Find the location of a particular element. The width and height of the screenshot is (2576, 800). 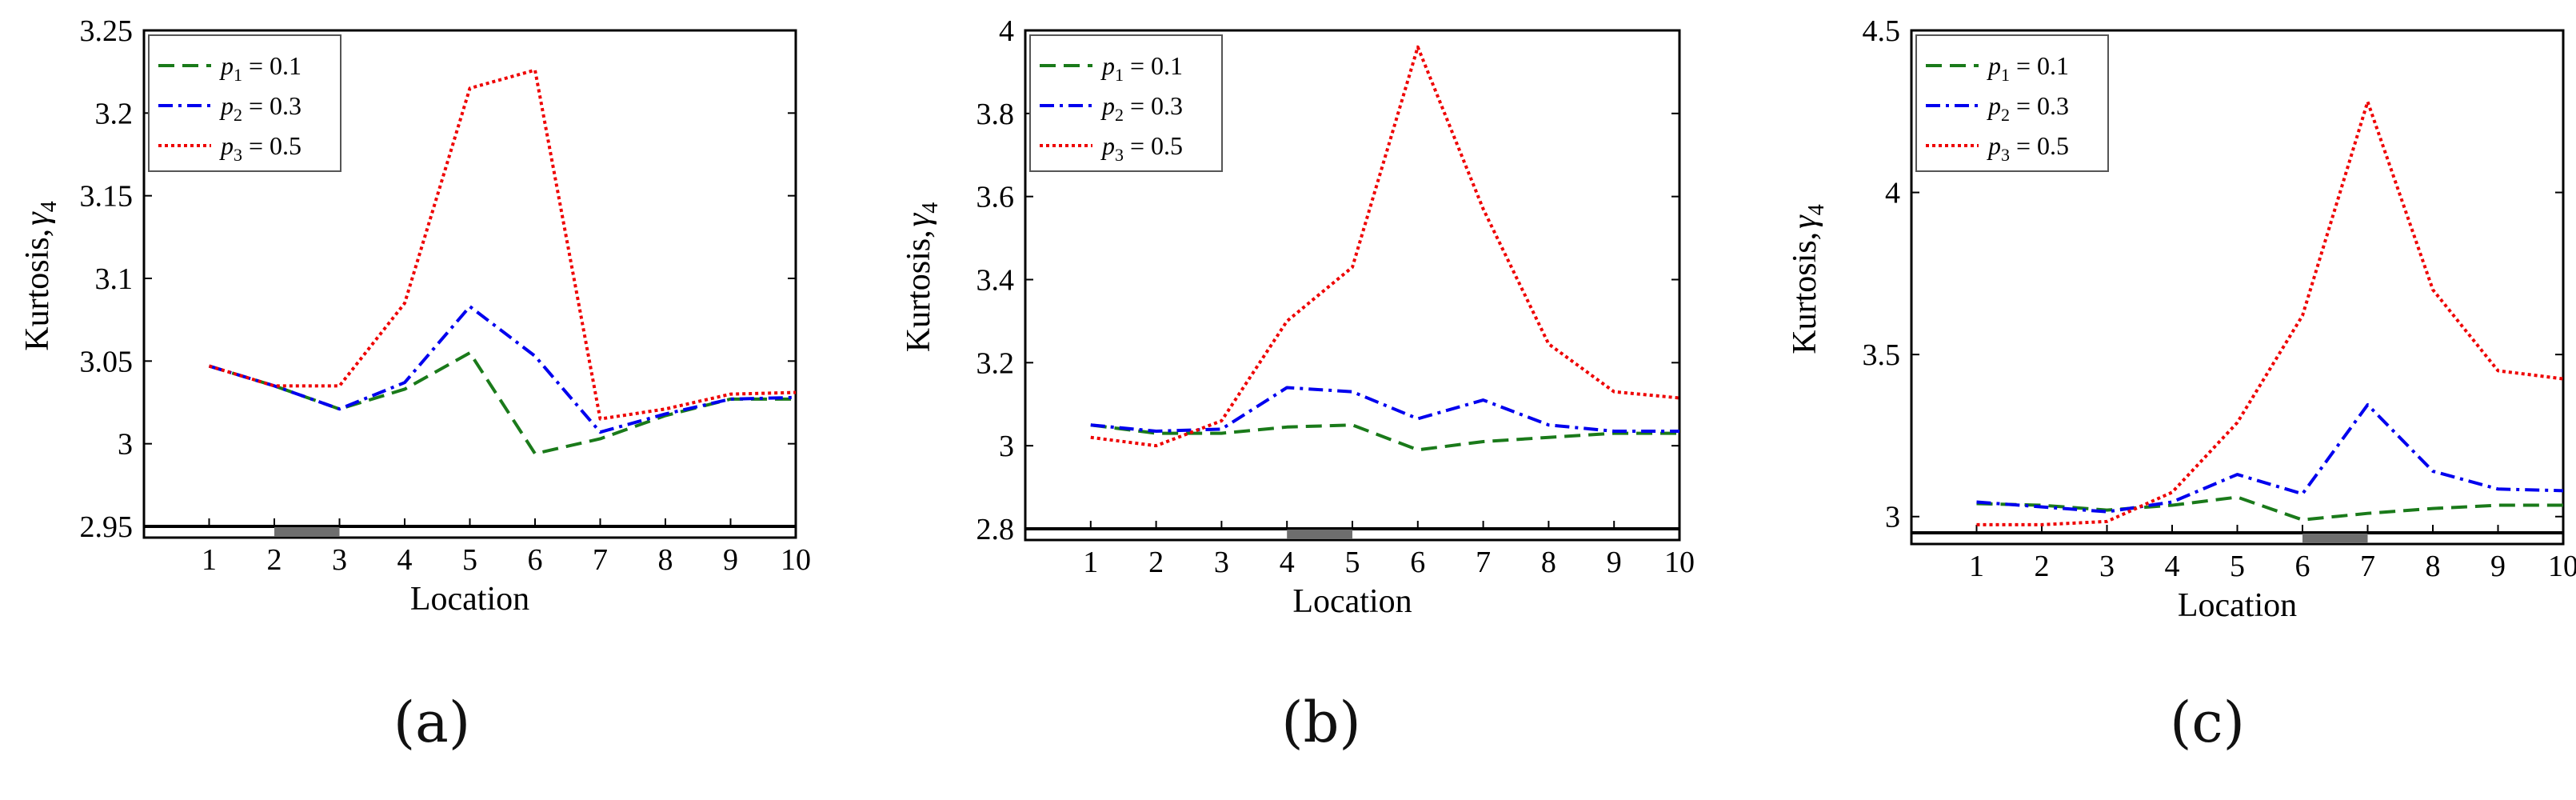

y-tick-label: 2.95 is located at coordinates (107, 527).